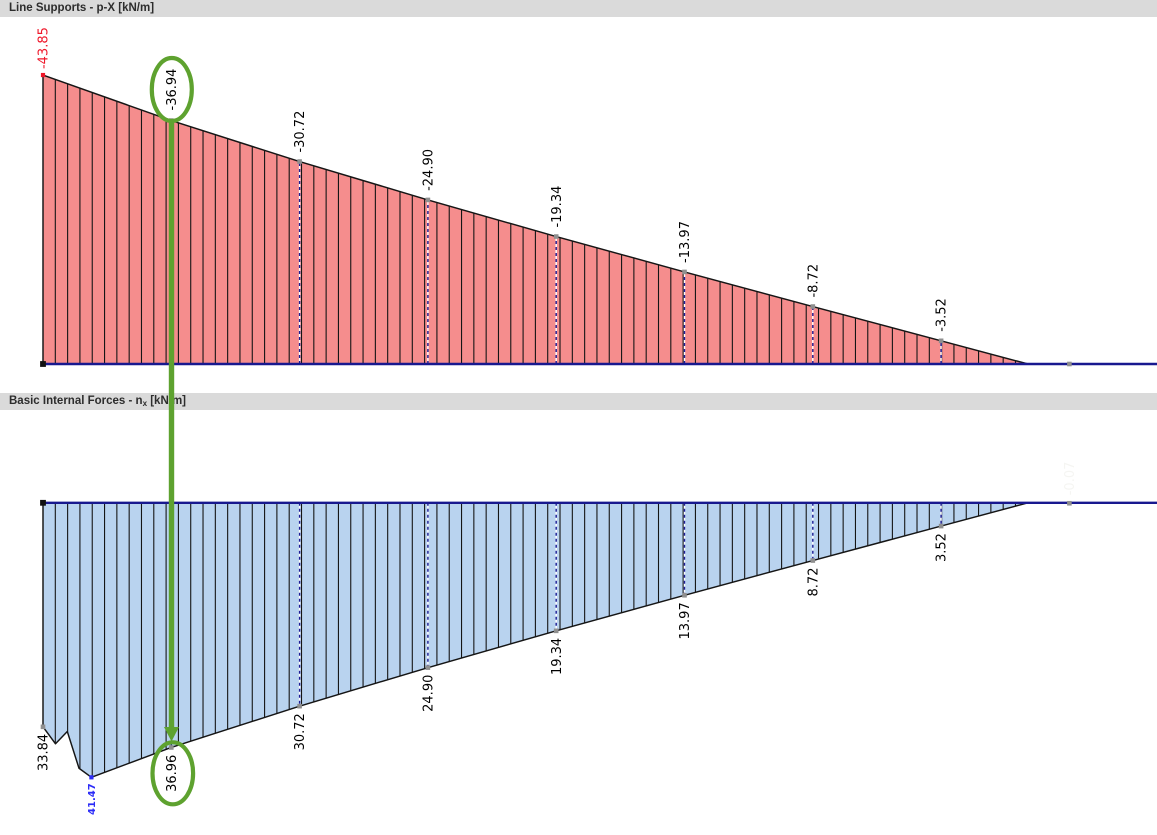 The height and width of the screenshot is (835, 1157). What do you see at coordinates (44, 752) in the screenshot?
I see `value-label: 33.84` at bounding box center [44, 752].